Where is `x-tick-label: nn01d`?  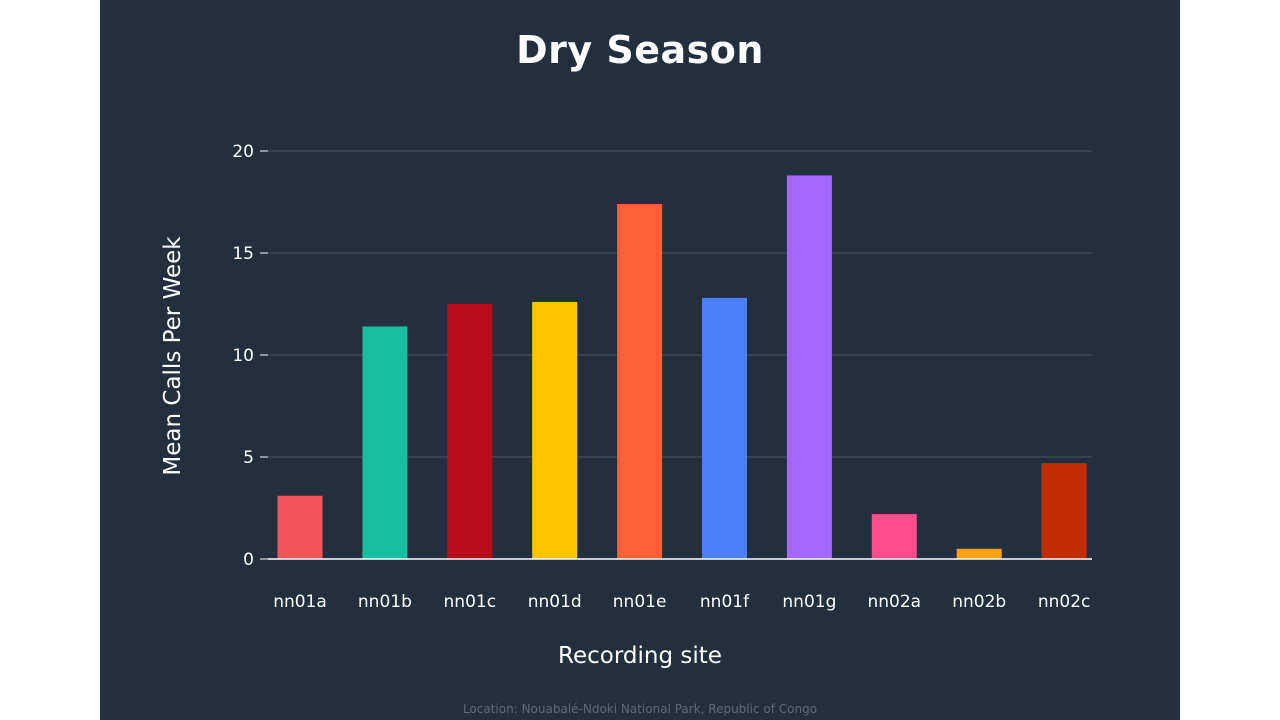
x-tick-label: nn01d is located at coordinates (555, 602).